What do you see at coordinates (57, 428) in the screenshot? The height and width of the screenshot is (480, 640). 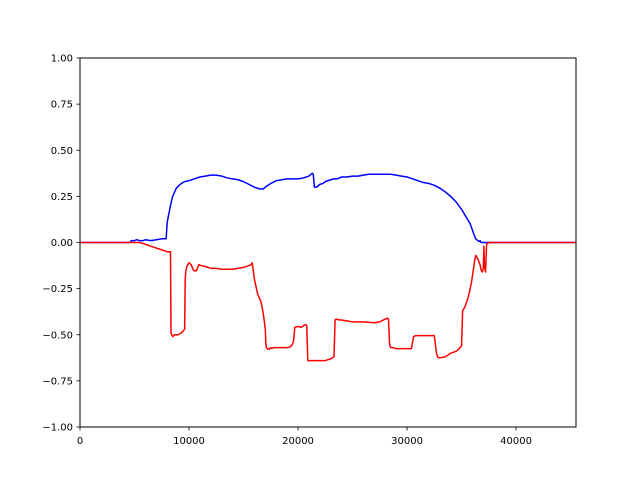 I see `y-tick-label: −1.00` at bounding box center [57, 428].